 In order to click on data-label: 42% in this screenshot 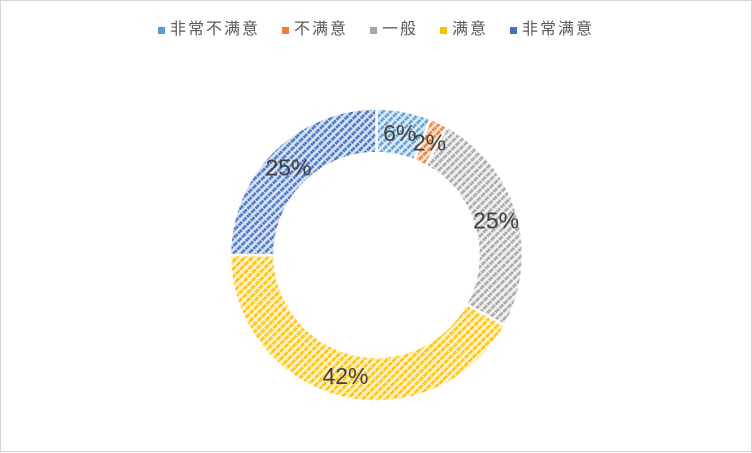, I will do `click(345, 376)`.